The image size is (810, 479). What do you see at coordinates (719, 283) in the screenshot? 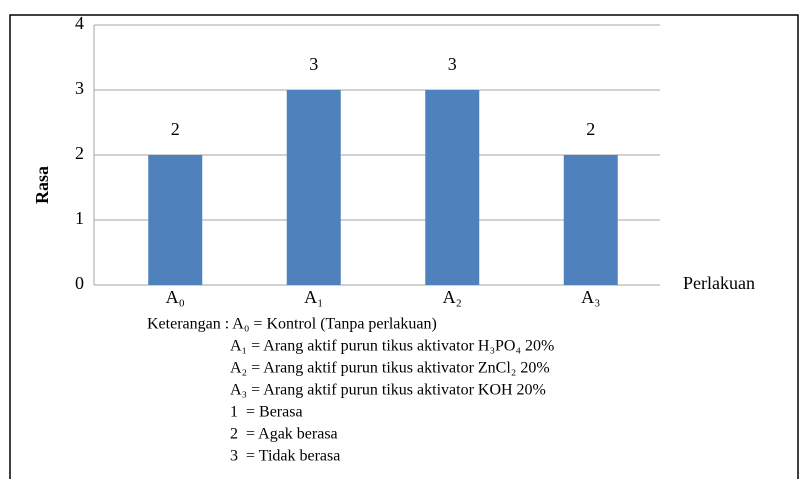
I see `x-axis-label: Perlakuan` at bounding box center [719, 283].